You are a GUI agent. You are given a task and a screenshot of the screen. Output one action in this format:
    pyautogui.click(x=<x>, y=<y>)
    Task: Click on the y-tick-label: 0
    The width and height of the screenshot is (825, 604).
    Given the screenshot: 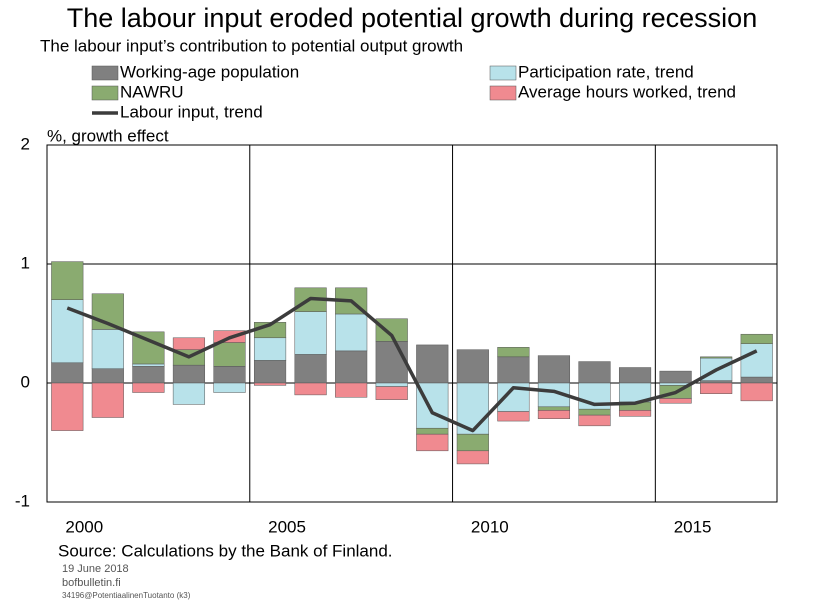 What is the action you would take?
    pyautogui.click(x=25, y=381)
    